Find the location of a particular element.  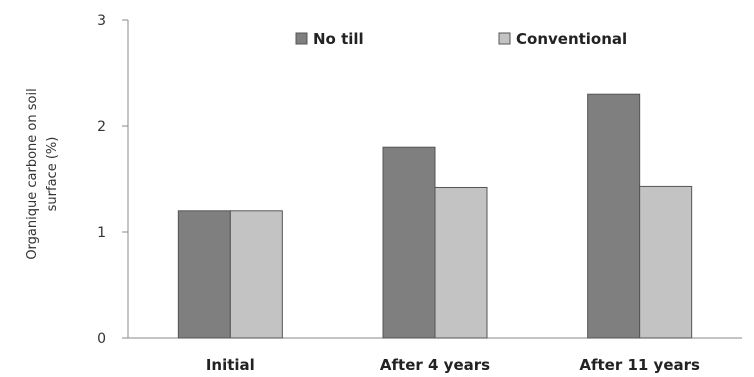

legend: No till Conventional is located at coordinates (461, 39).